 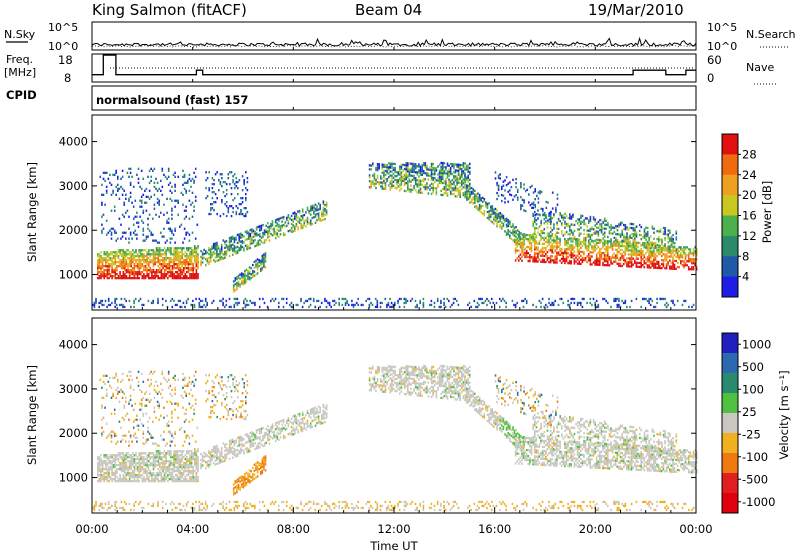 What do you see at coordinates (73, 230) in the screenshot?
I see `power-ytick-label-1: 2000` at bounding box center [73, 230].